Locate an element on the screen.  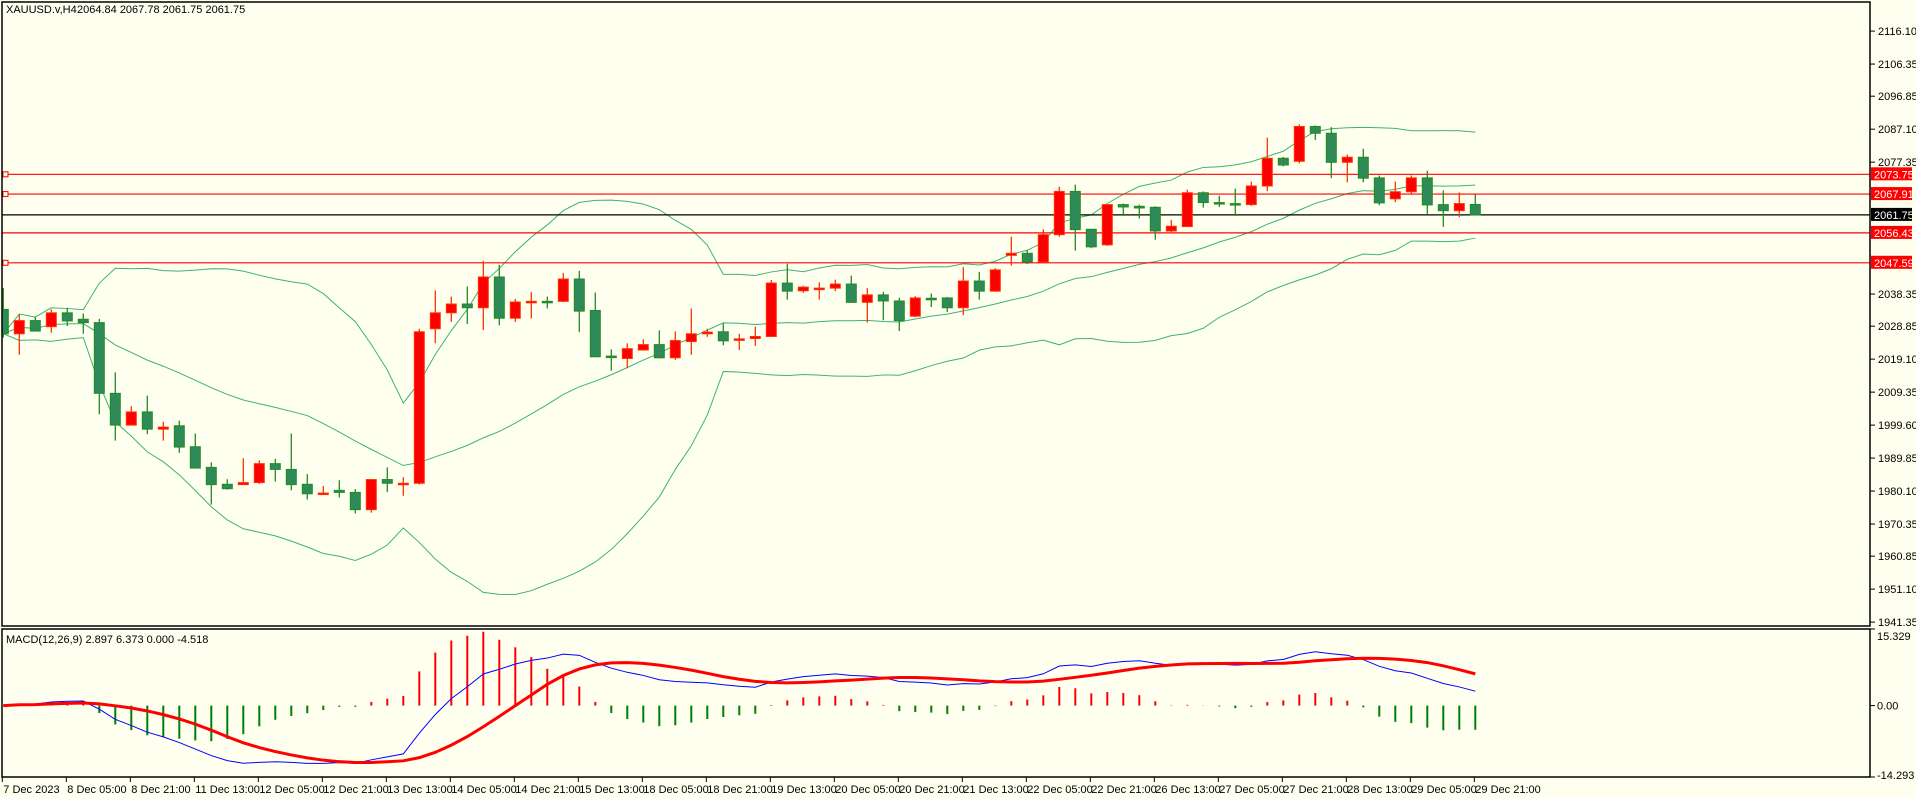
x-tick-label: 27 Dec 21:00 is located at coordinates (1315, 790).